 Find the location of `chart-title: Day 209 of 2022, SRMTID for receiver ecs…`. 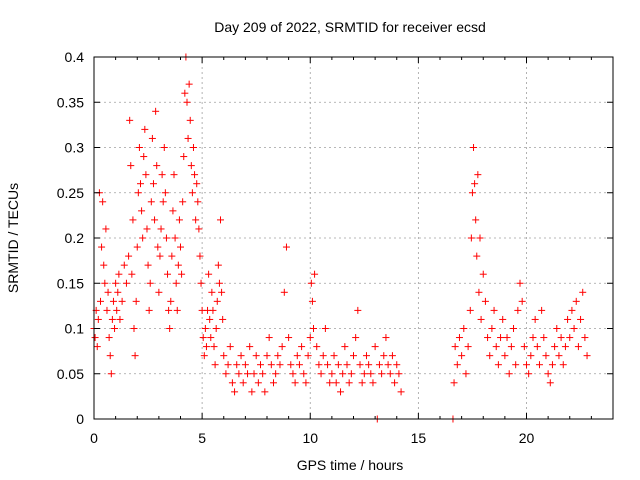

chart-title: Day 209 of 2022, SRMTID for receiver ecs… is located at coordinates (350, 27).